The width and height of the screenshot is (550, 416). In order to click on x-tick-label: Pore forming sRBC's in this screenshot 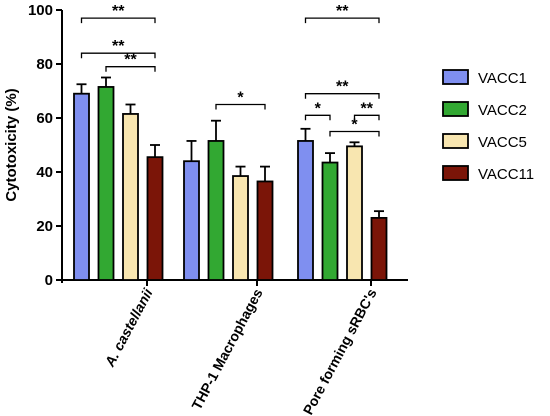, I will do `click(340, 351)`.